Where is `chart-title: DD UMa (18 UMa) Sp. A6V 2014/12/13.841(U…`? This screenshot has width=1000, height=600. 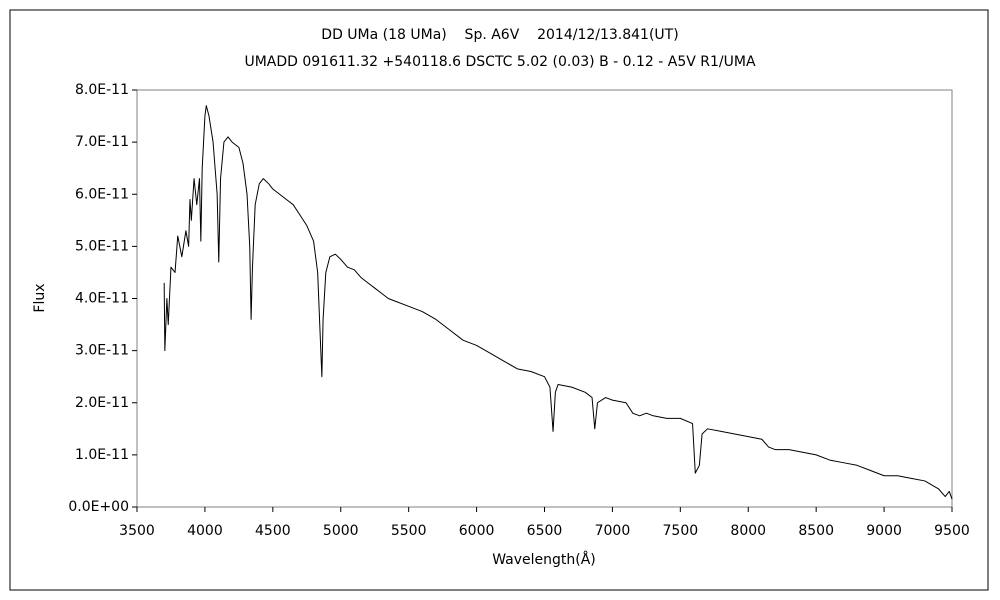
chart-title: DD UMa (18 UMa) Sp. A6V 2014/12/13.841(U… is located at coordinates (499, 35).